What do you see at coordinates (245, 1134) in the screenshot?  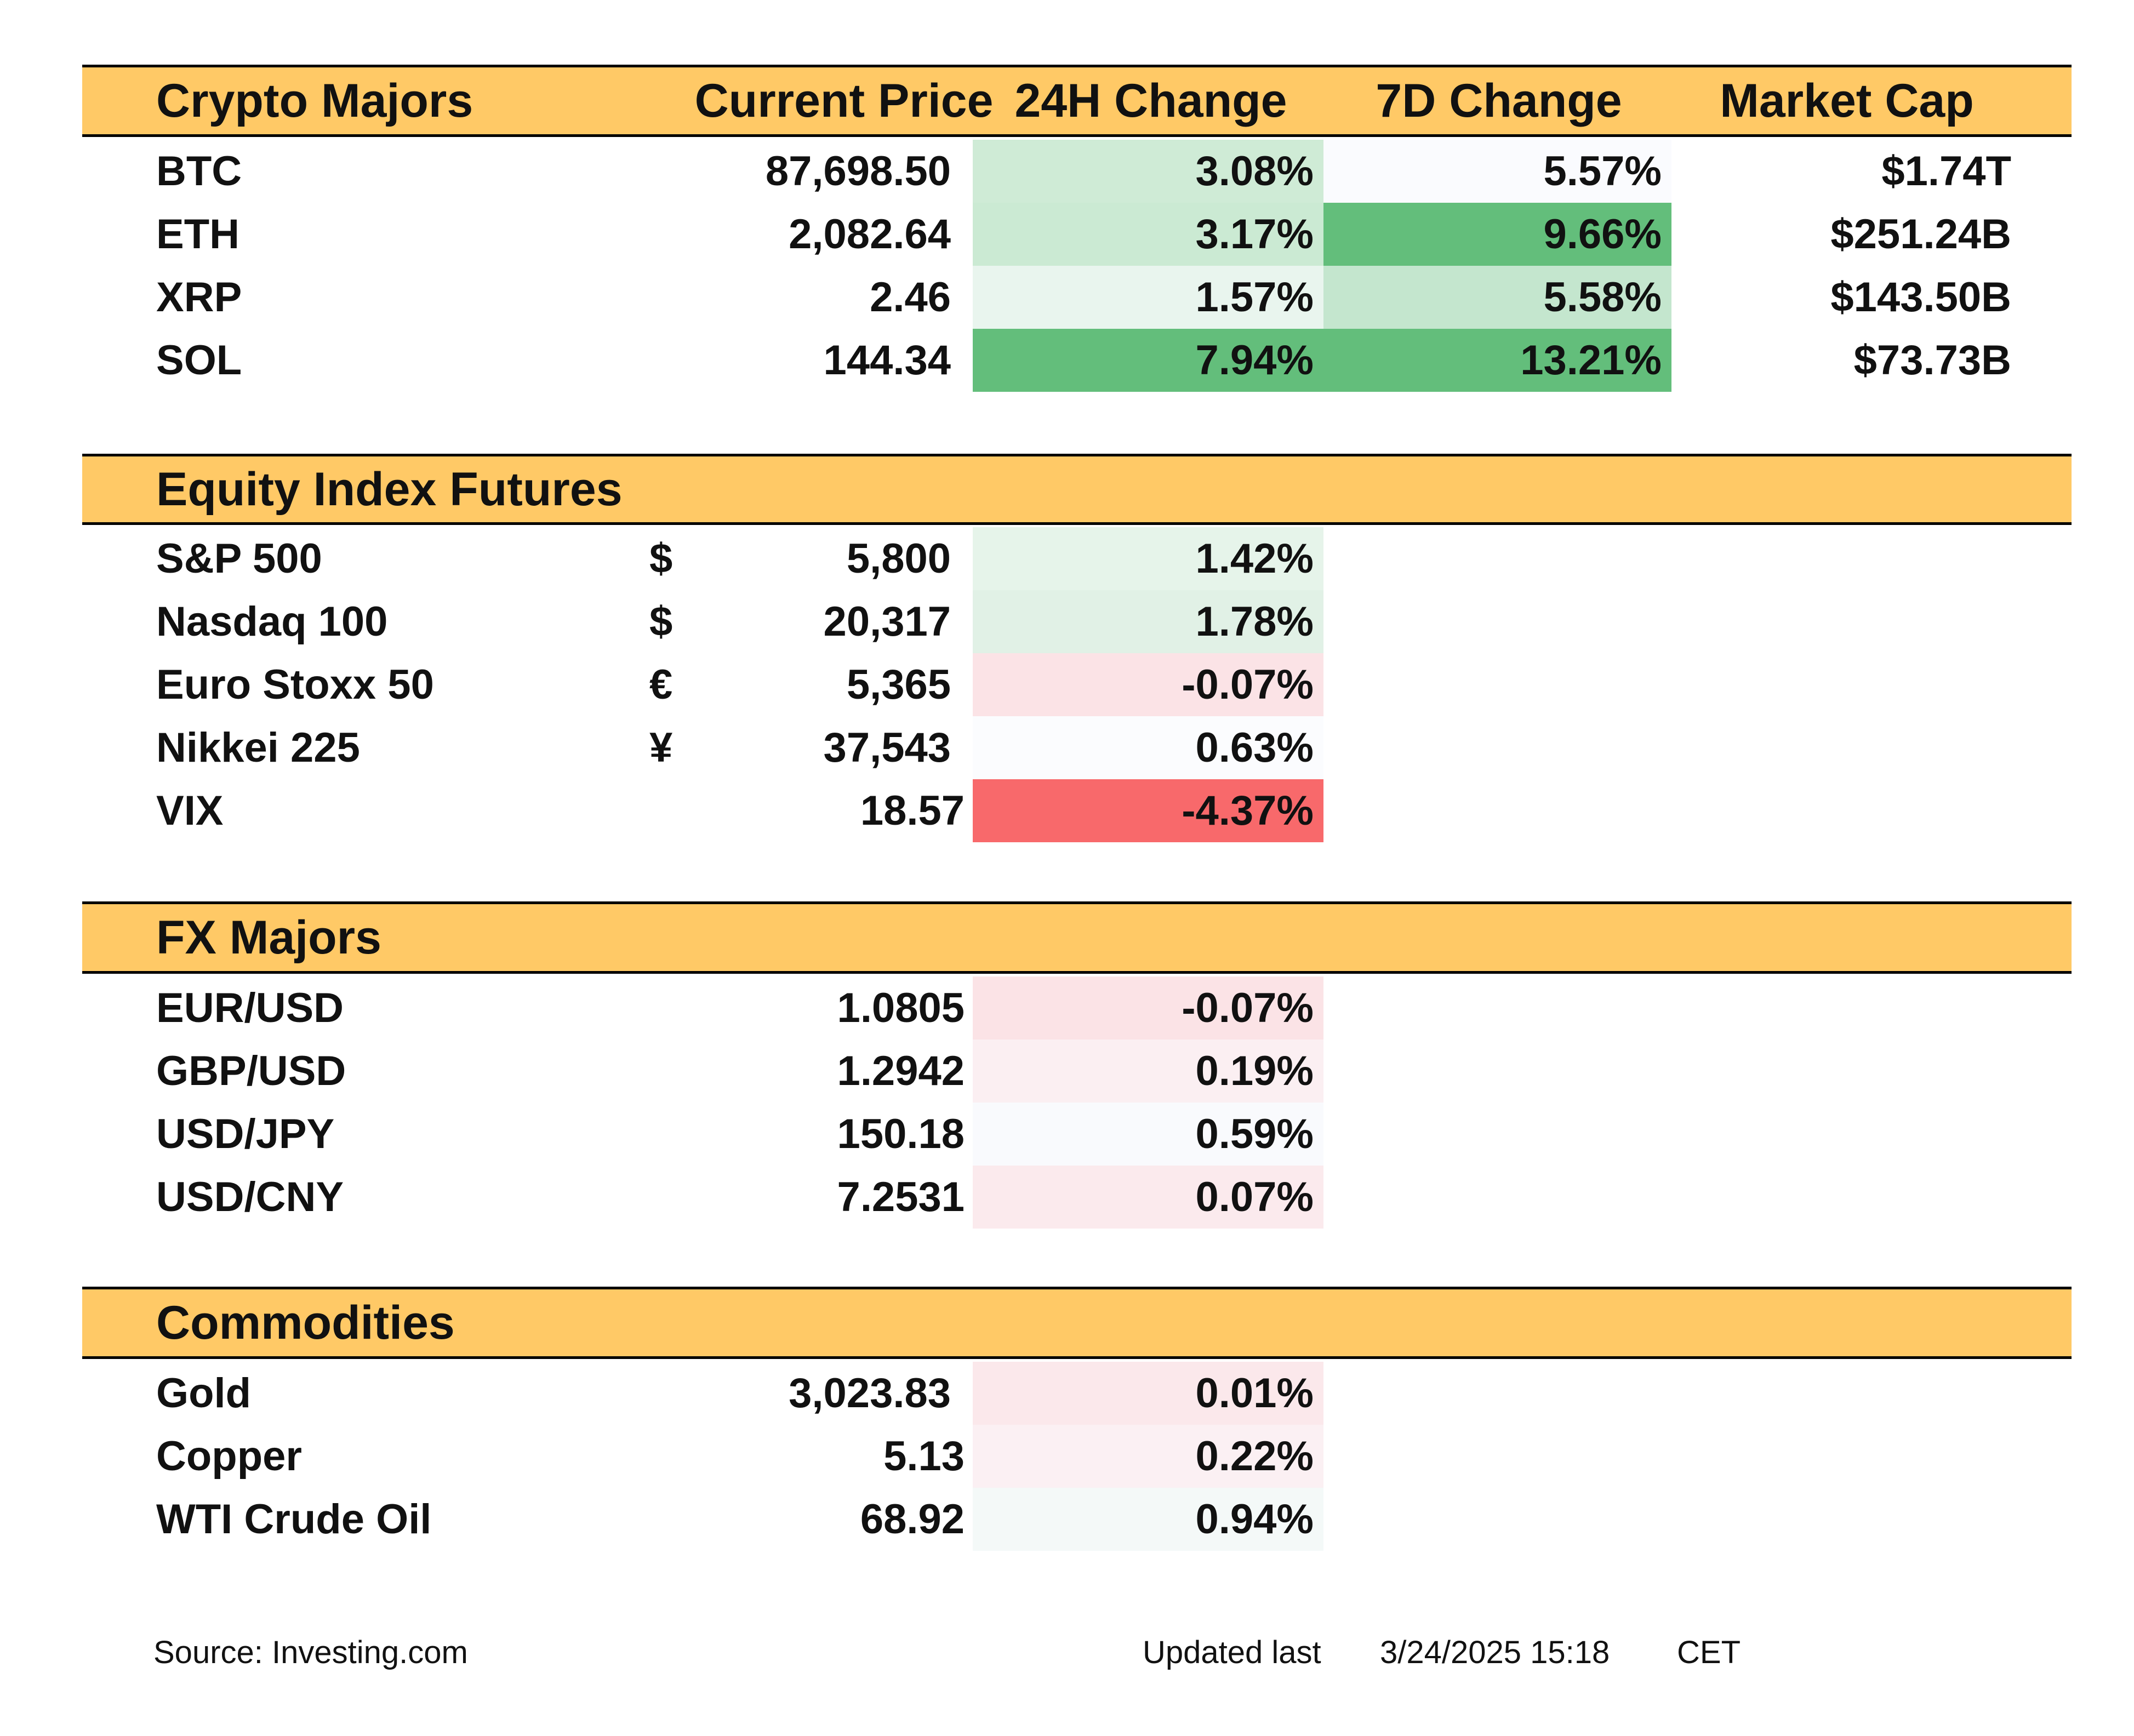 I see `asset-name: USD/JPY` at bounding box center [245, 1134].